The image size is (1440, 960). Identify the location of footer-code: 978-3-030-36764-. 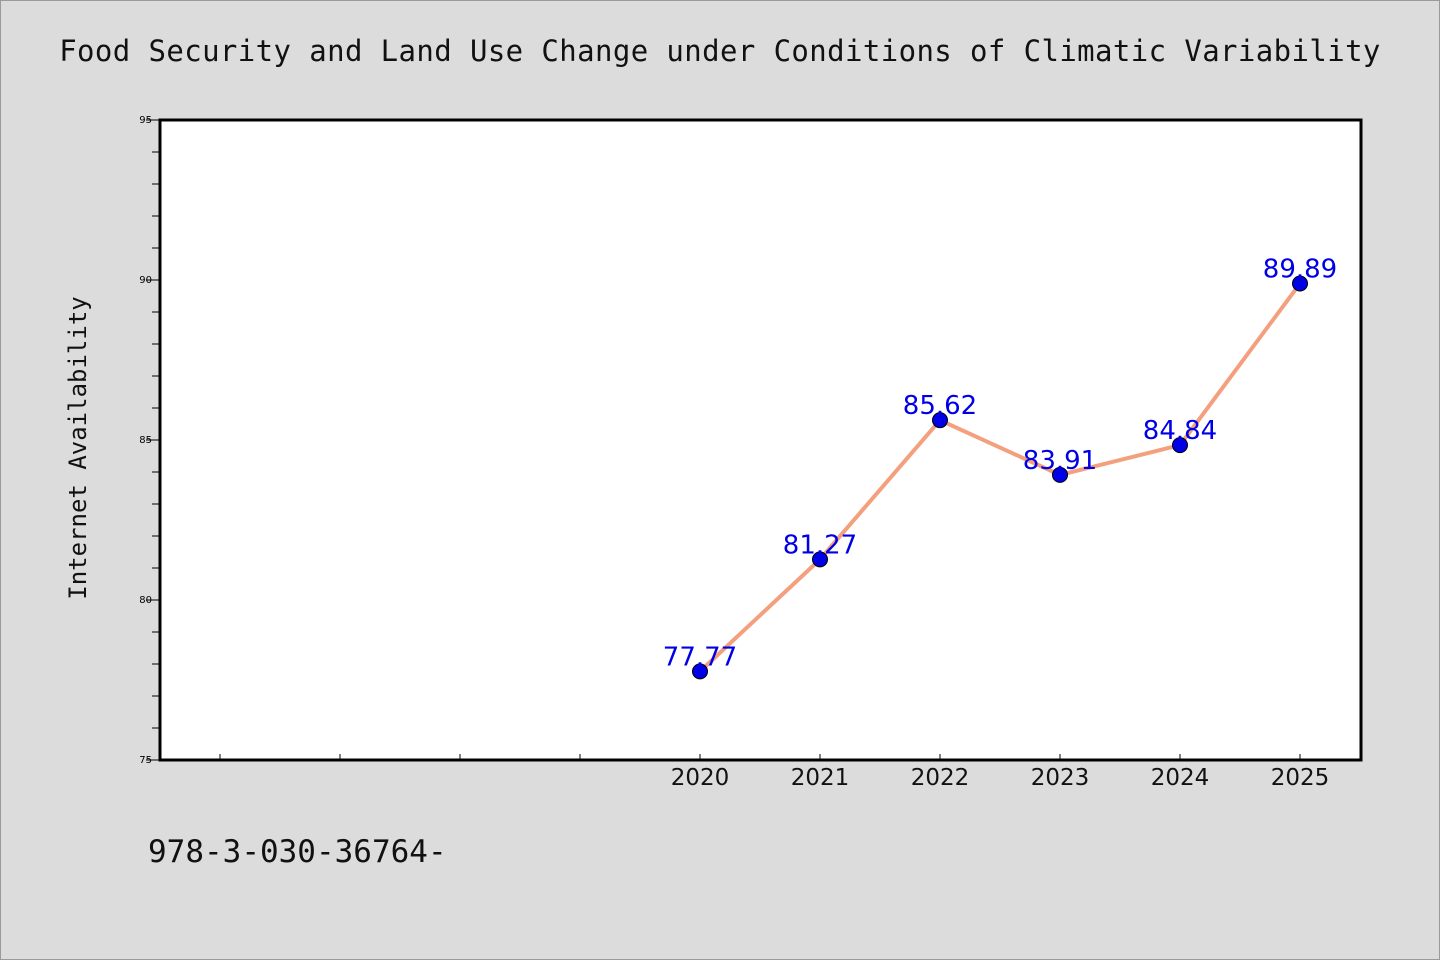
(297, 852).